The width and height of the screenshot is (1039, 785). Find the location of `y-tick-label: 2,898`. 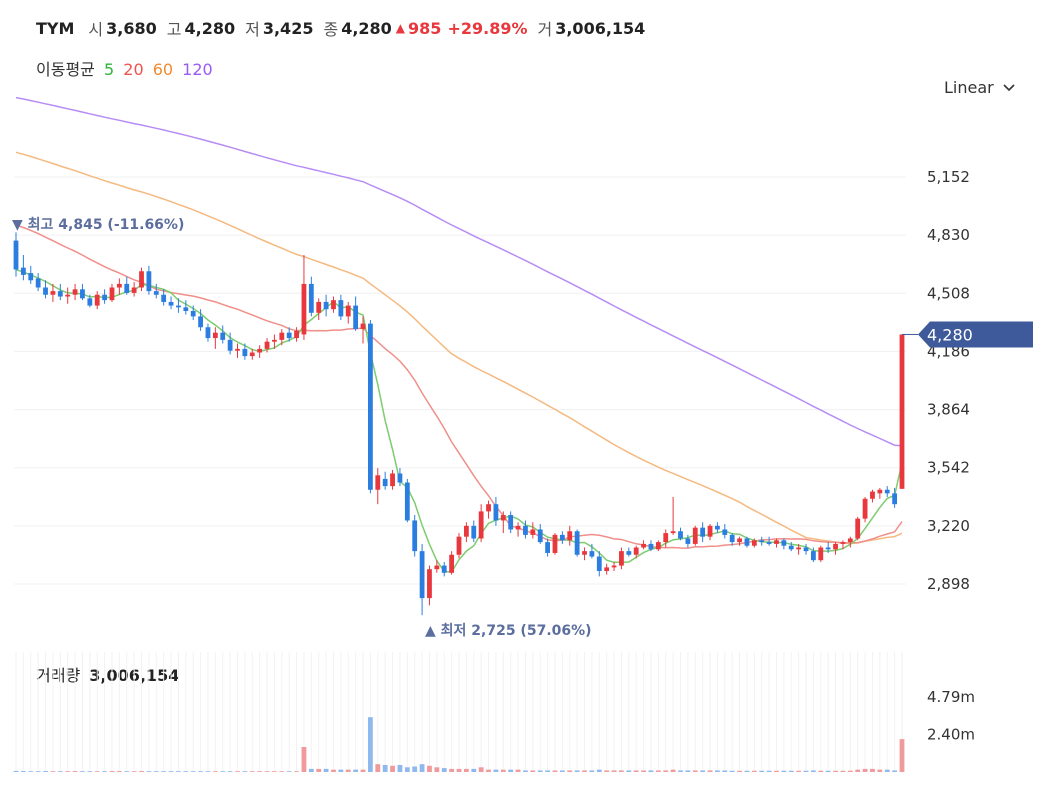

y-tick-label: 2,898 is located at coordinates (948, 584).